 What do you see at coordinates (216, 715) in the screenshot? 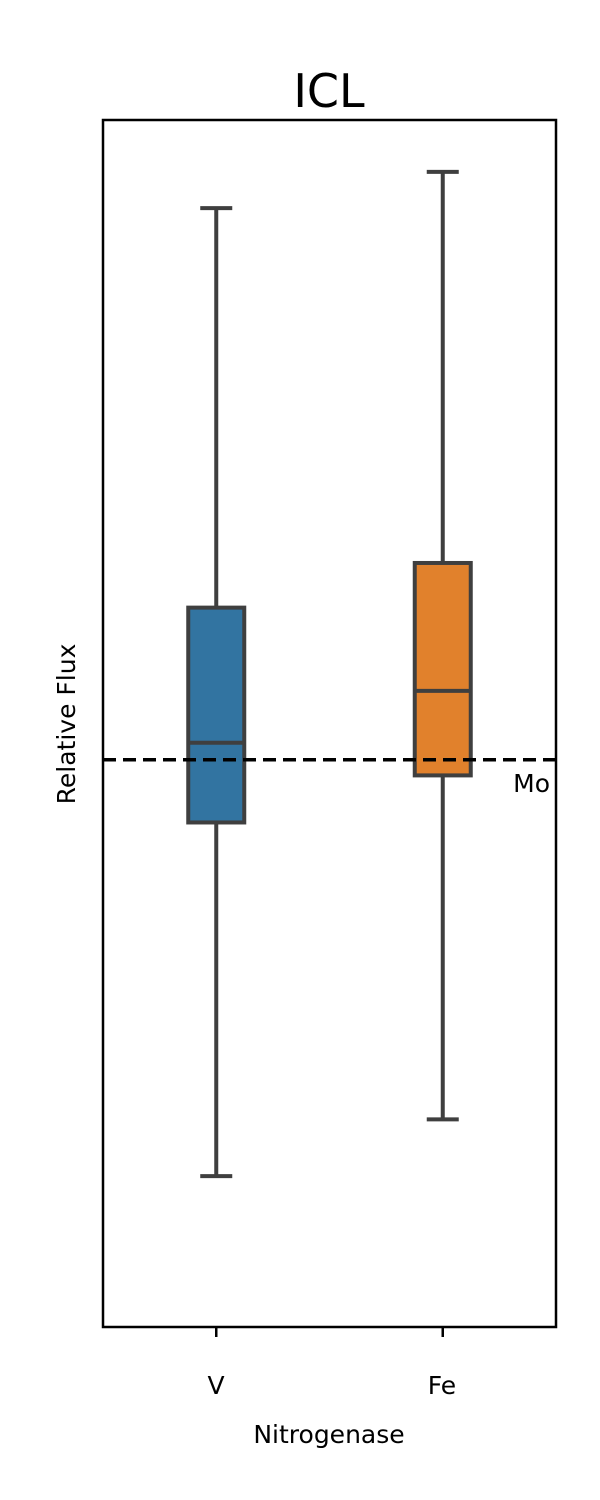
I see `box-v` at bounding box center [216, 715].